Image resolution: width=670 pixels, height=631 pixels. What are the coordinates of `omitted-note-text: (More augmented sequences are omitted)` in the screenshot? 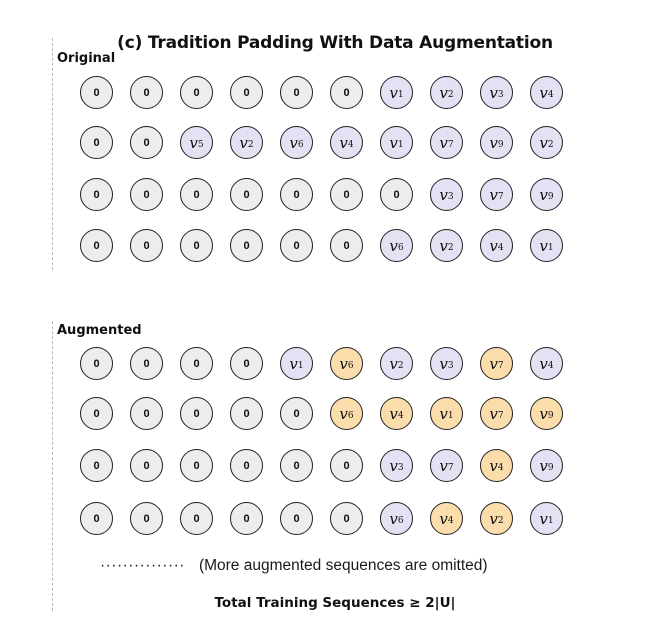 It's located at (343, 565).